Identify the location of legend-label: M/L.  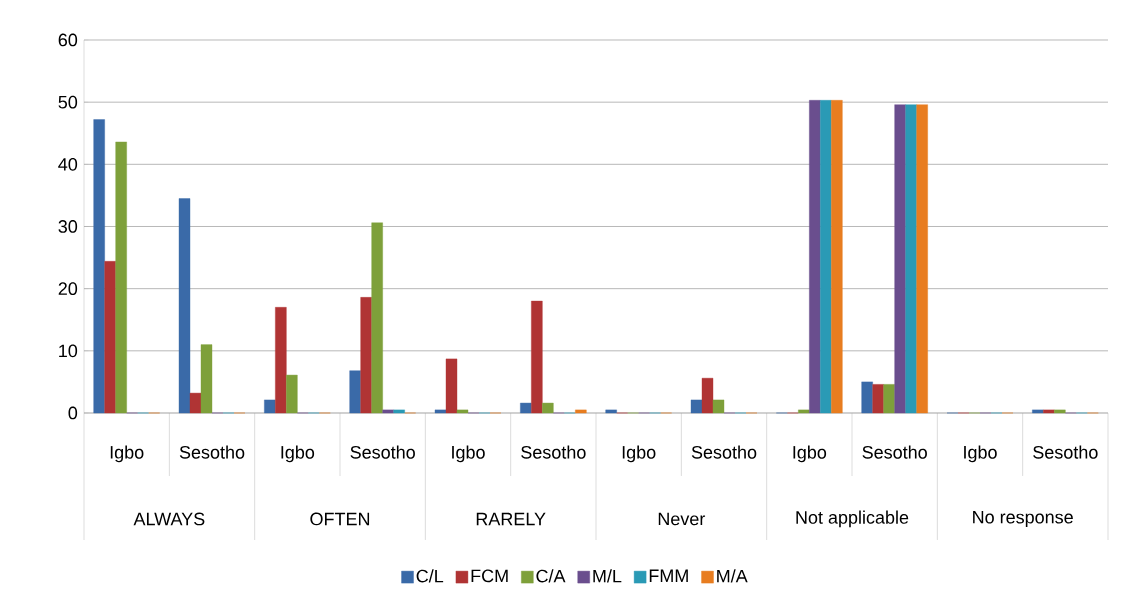
(607, 576).